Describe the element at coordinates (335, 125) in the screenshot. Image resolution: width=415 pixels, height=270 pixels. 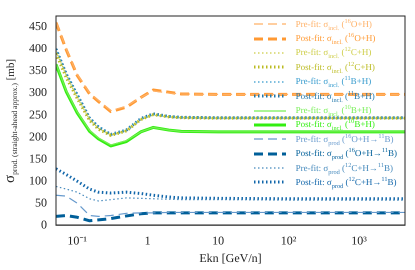
I see `legend-label: Post-fit: σ$_{incl.}$ ($^{10}$B+H)` at that location.